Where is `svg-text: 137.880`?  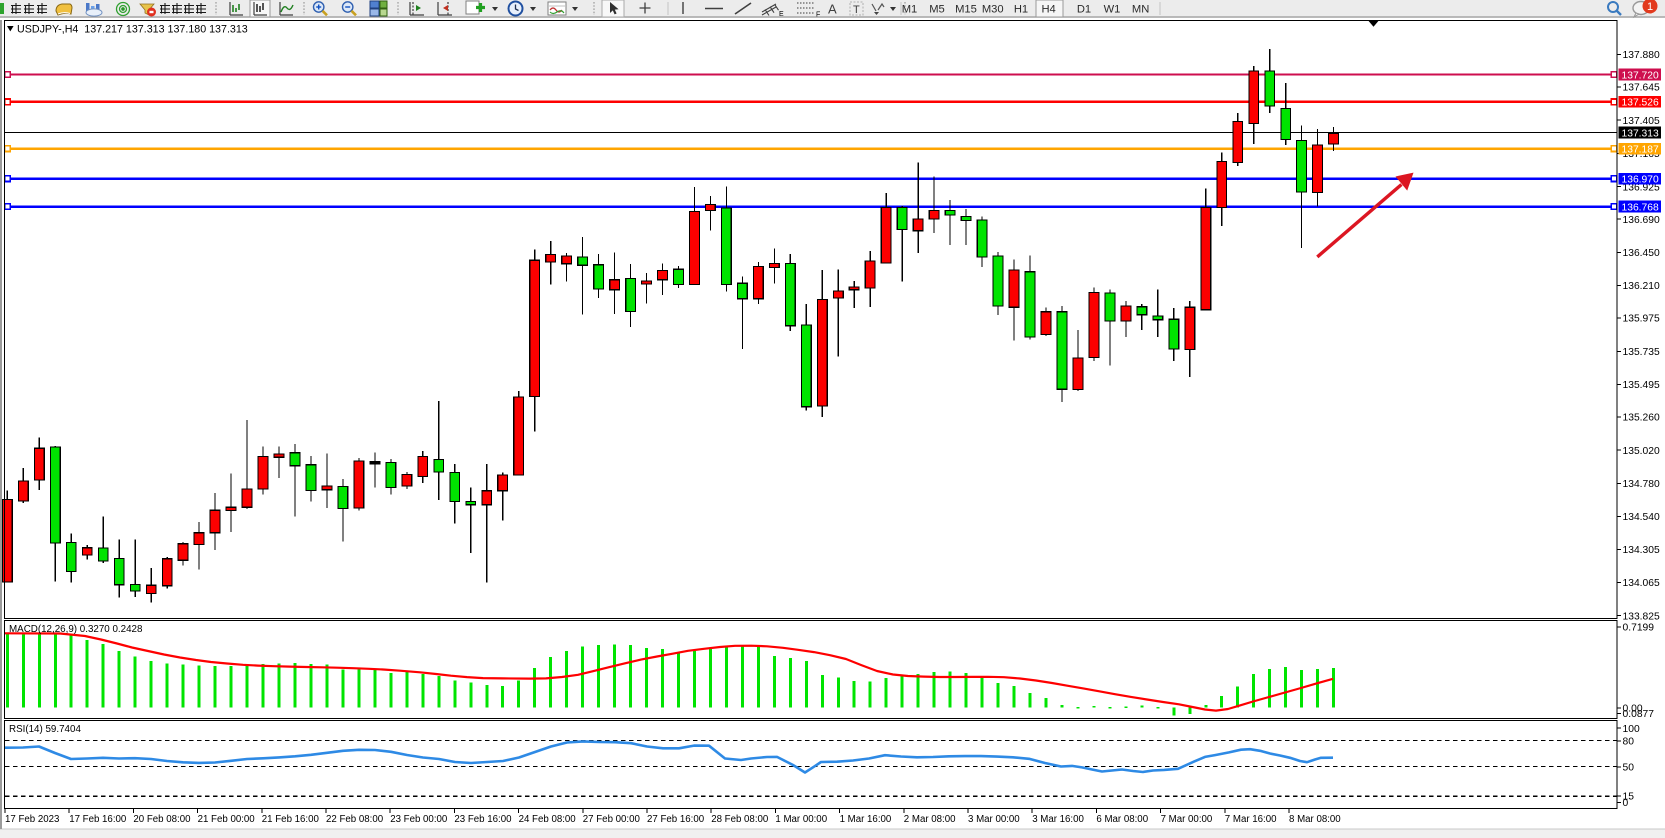 svg-text: 137.880 is located at coordinates (1641, 55).